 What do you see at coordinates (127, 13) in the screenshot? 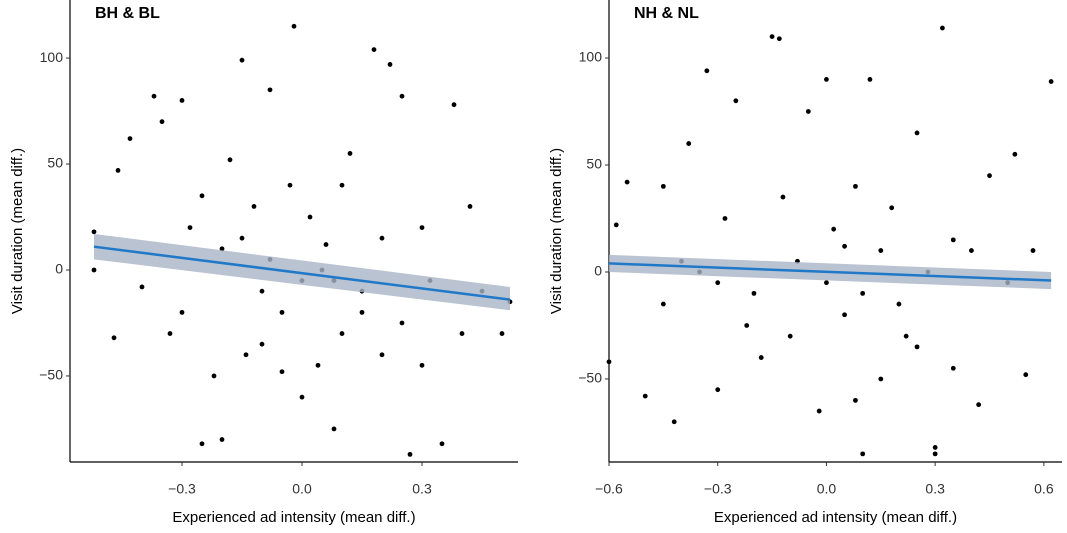
I see `panel-title: BH & BL` at bounding box center [127, 13].